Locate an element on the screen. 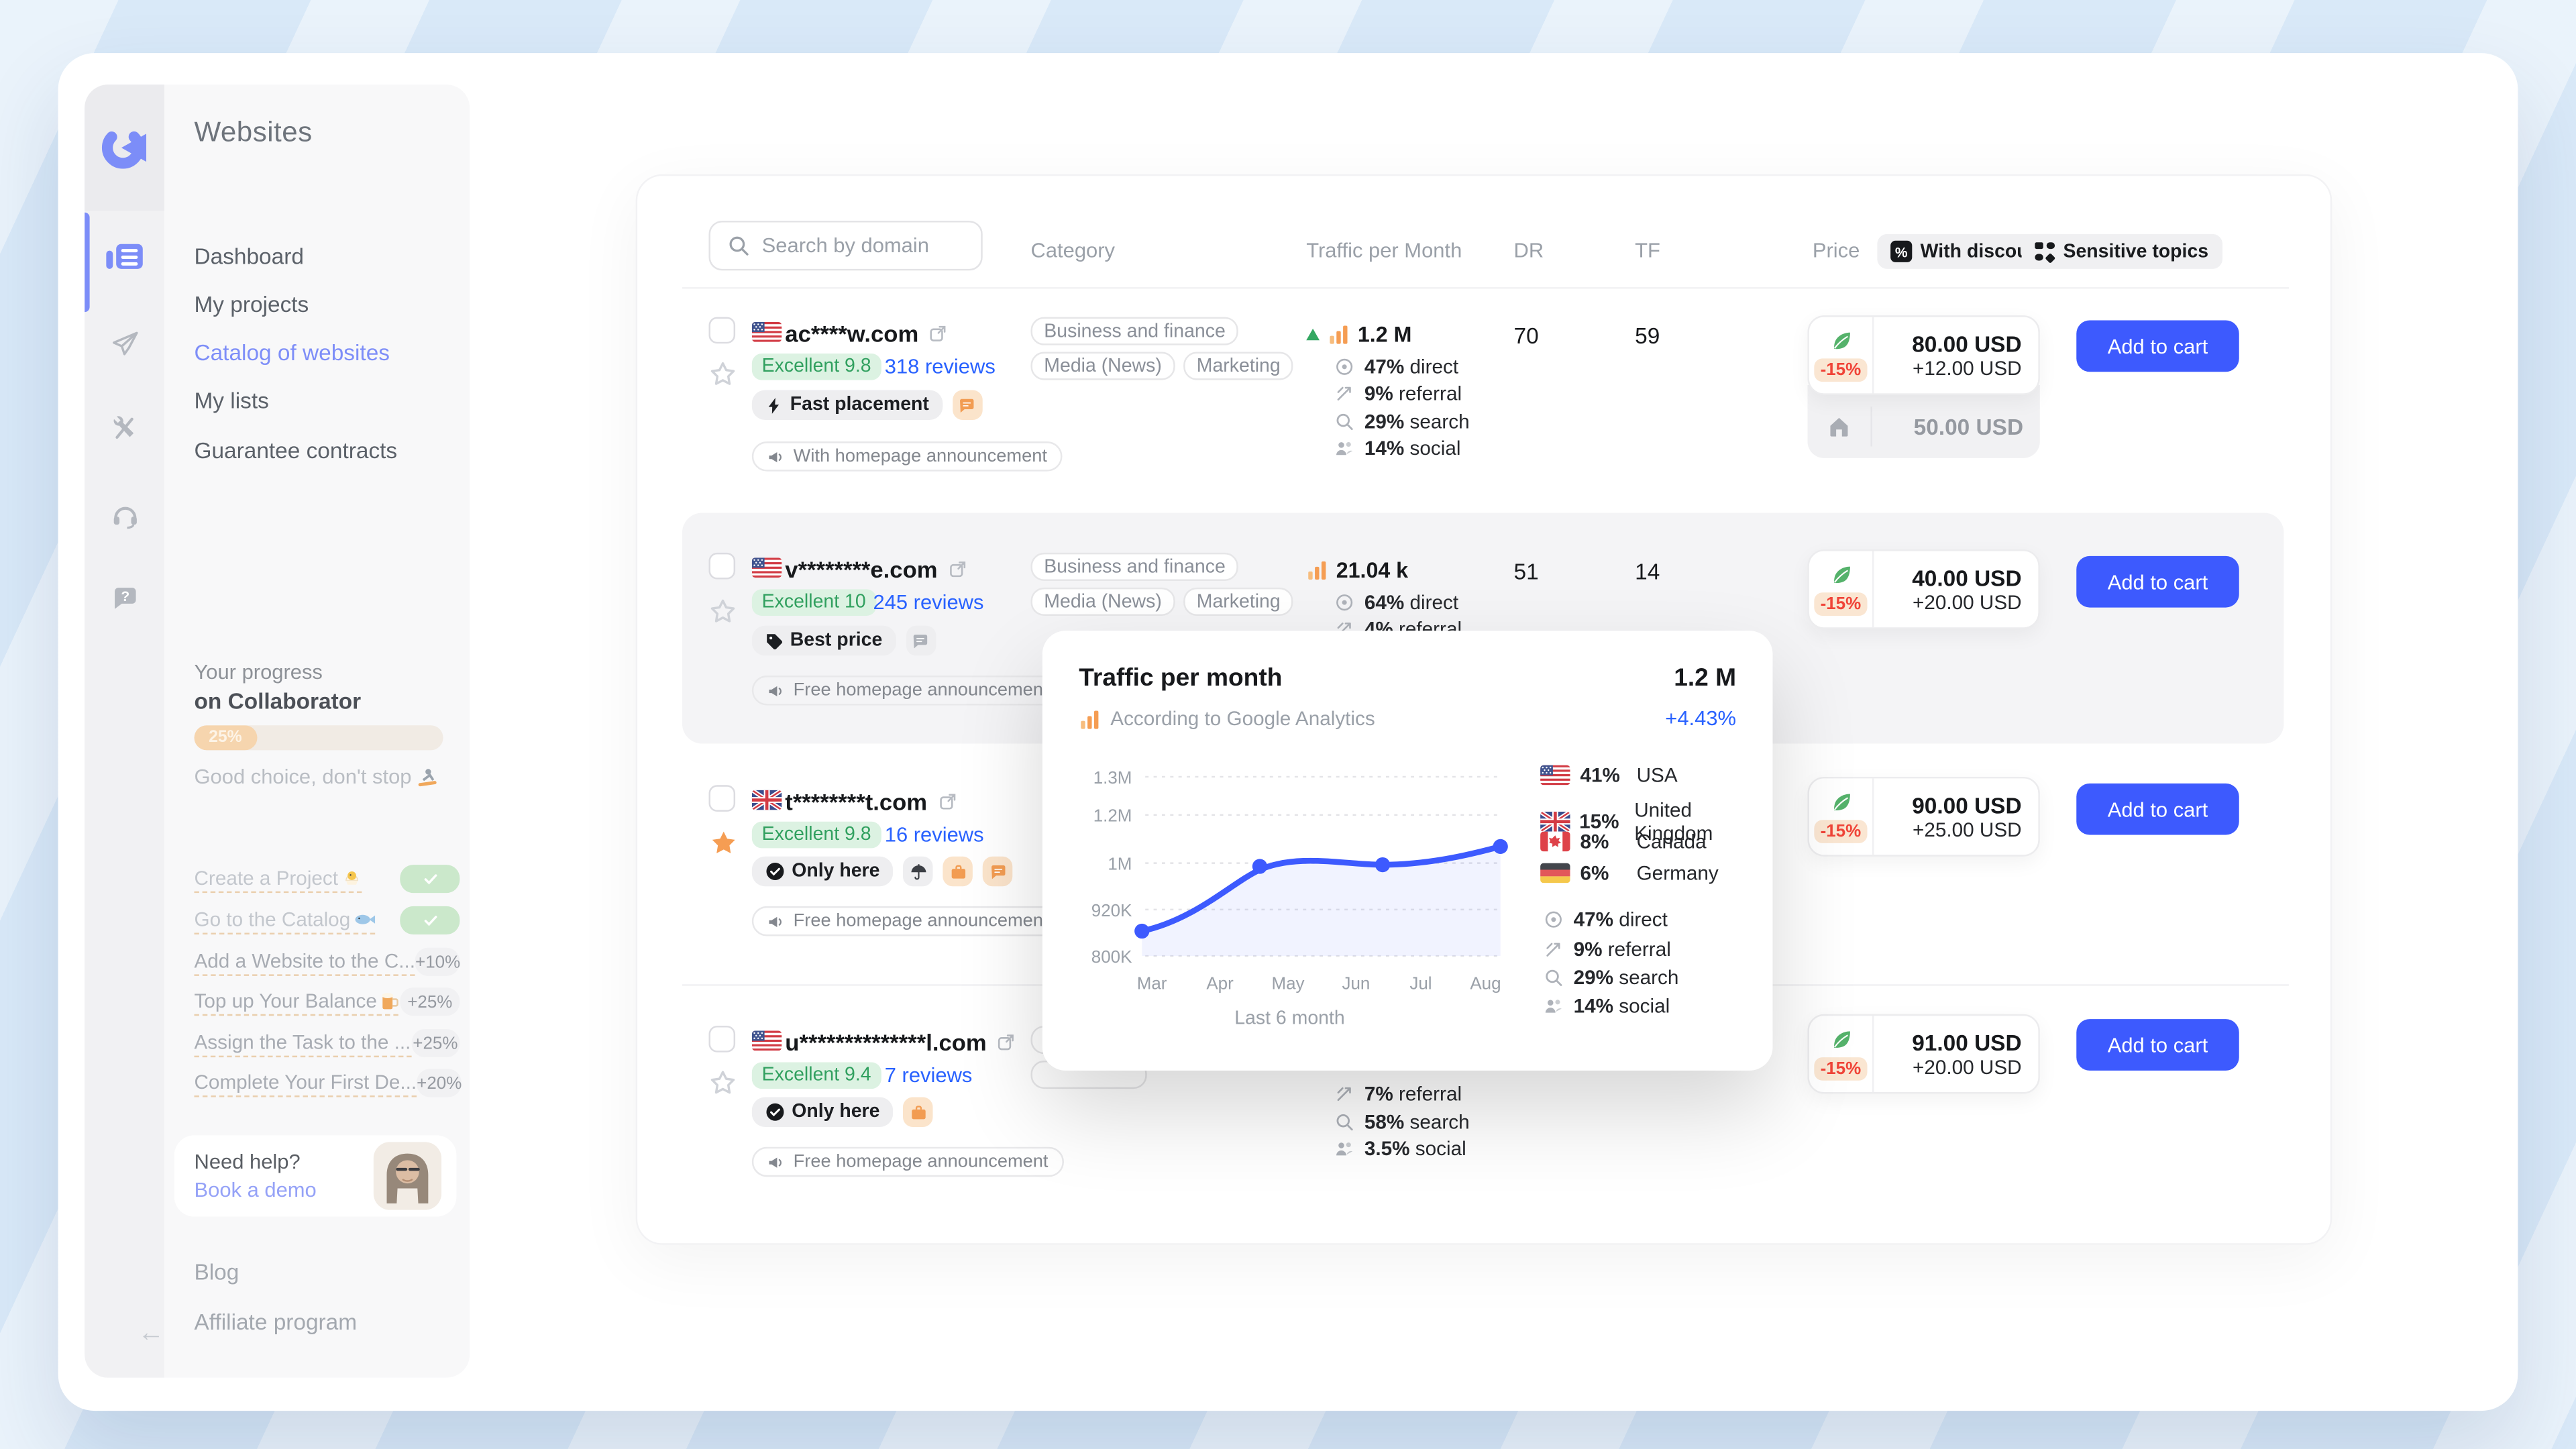 This screenshot has width=2576, height=1449. column-header-tf: TF is located at coordinates (1647, 250).